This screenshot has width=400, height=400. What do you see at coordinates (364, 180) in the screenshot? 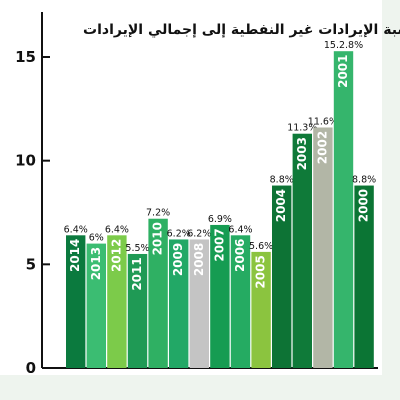
I see `value-label-2000: 8.8%` at bounding box center [364, 180].